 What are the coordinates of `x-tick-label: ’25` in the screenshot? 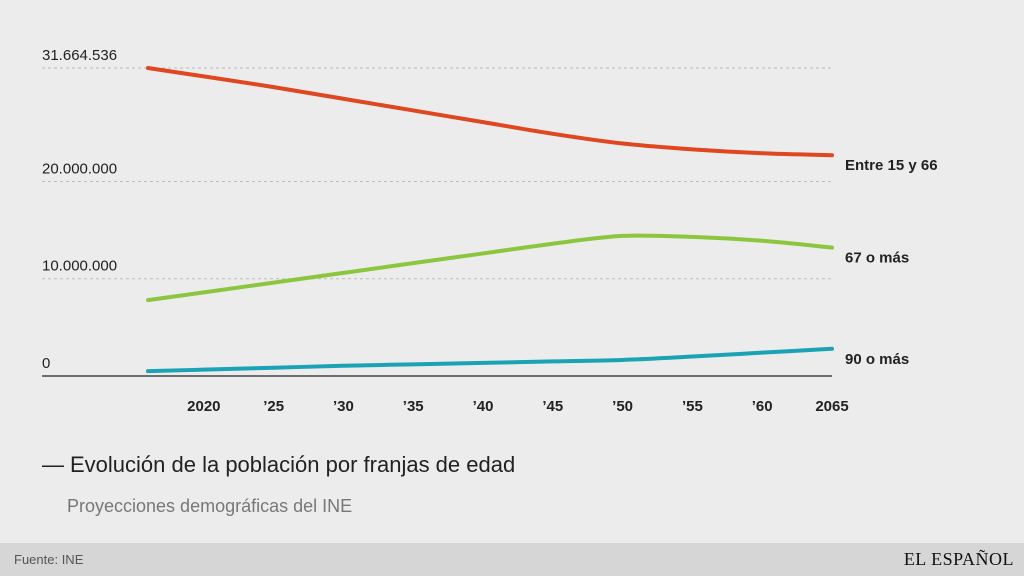 It's located at (273, 406).